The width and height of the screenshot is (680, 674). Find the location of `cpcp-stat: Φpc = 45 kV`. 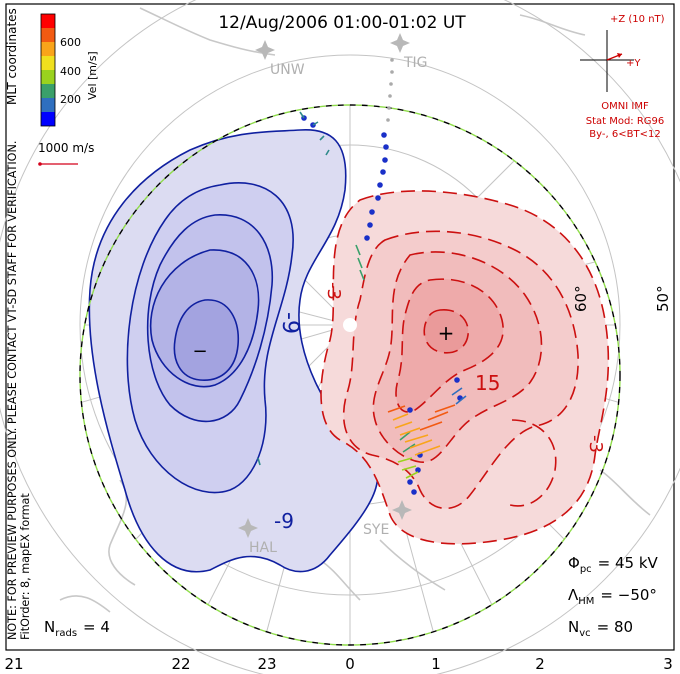

cpcp-stat: Φpc = 45 kV is located at coordinates (613, 564).